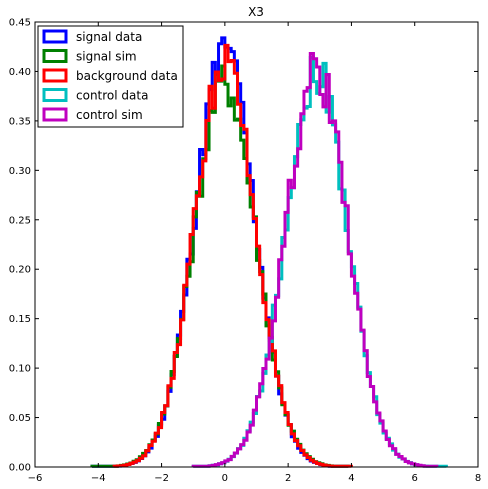 The image size is (488, 489). I want to click on y-tick-label: 0.25, so click(20, 220).